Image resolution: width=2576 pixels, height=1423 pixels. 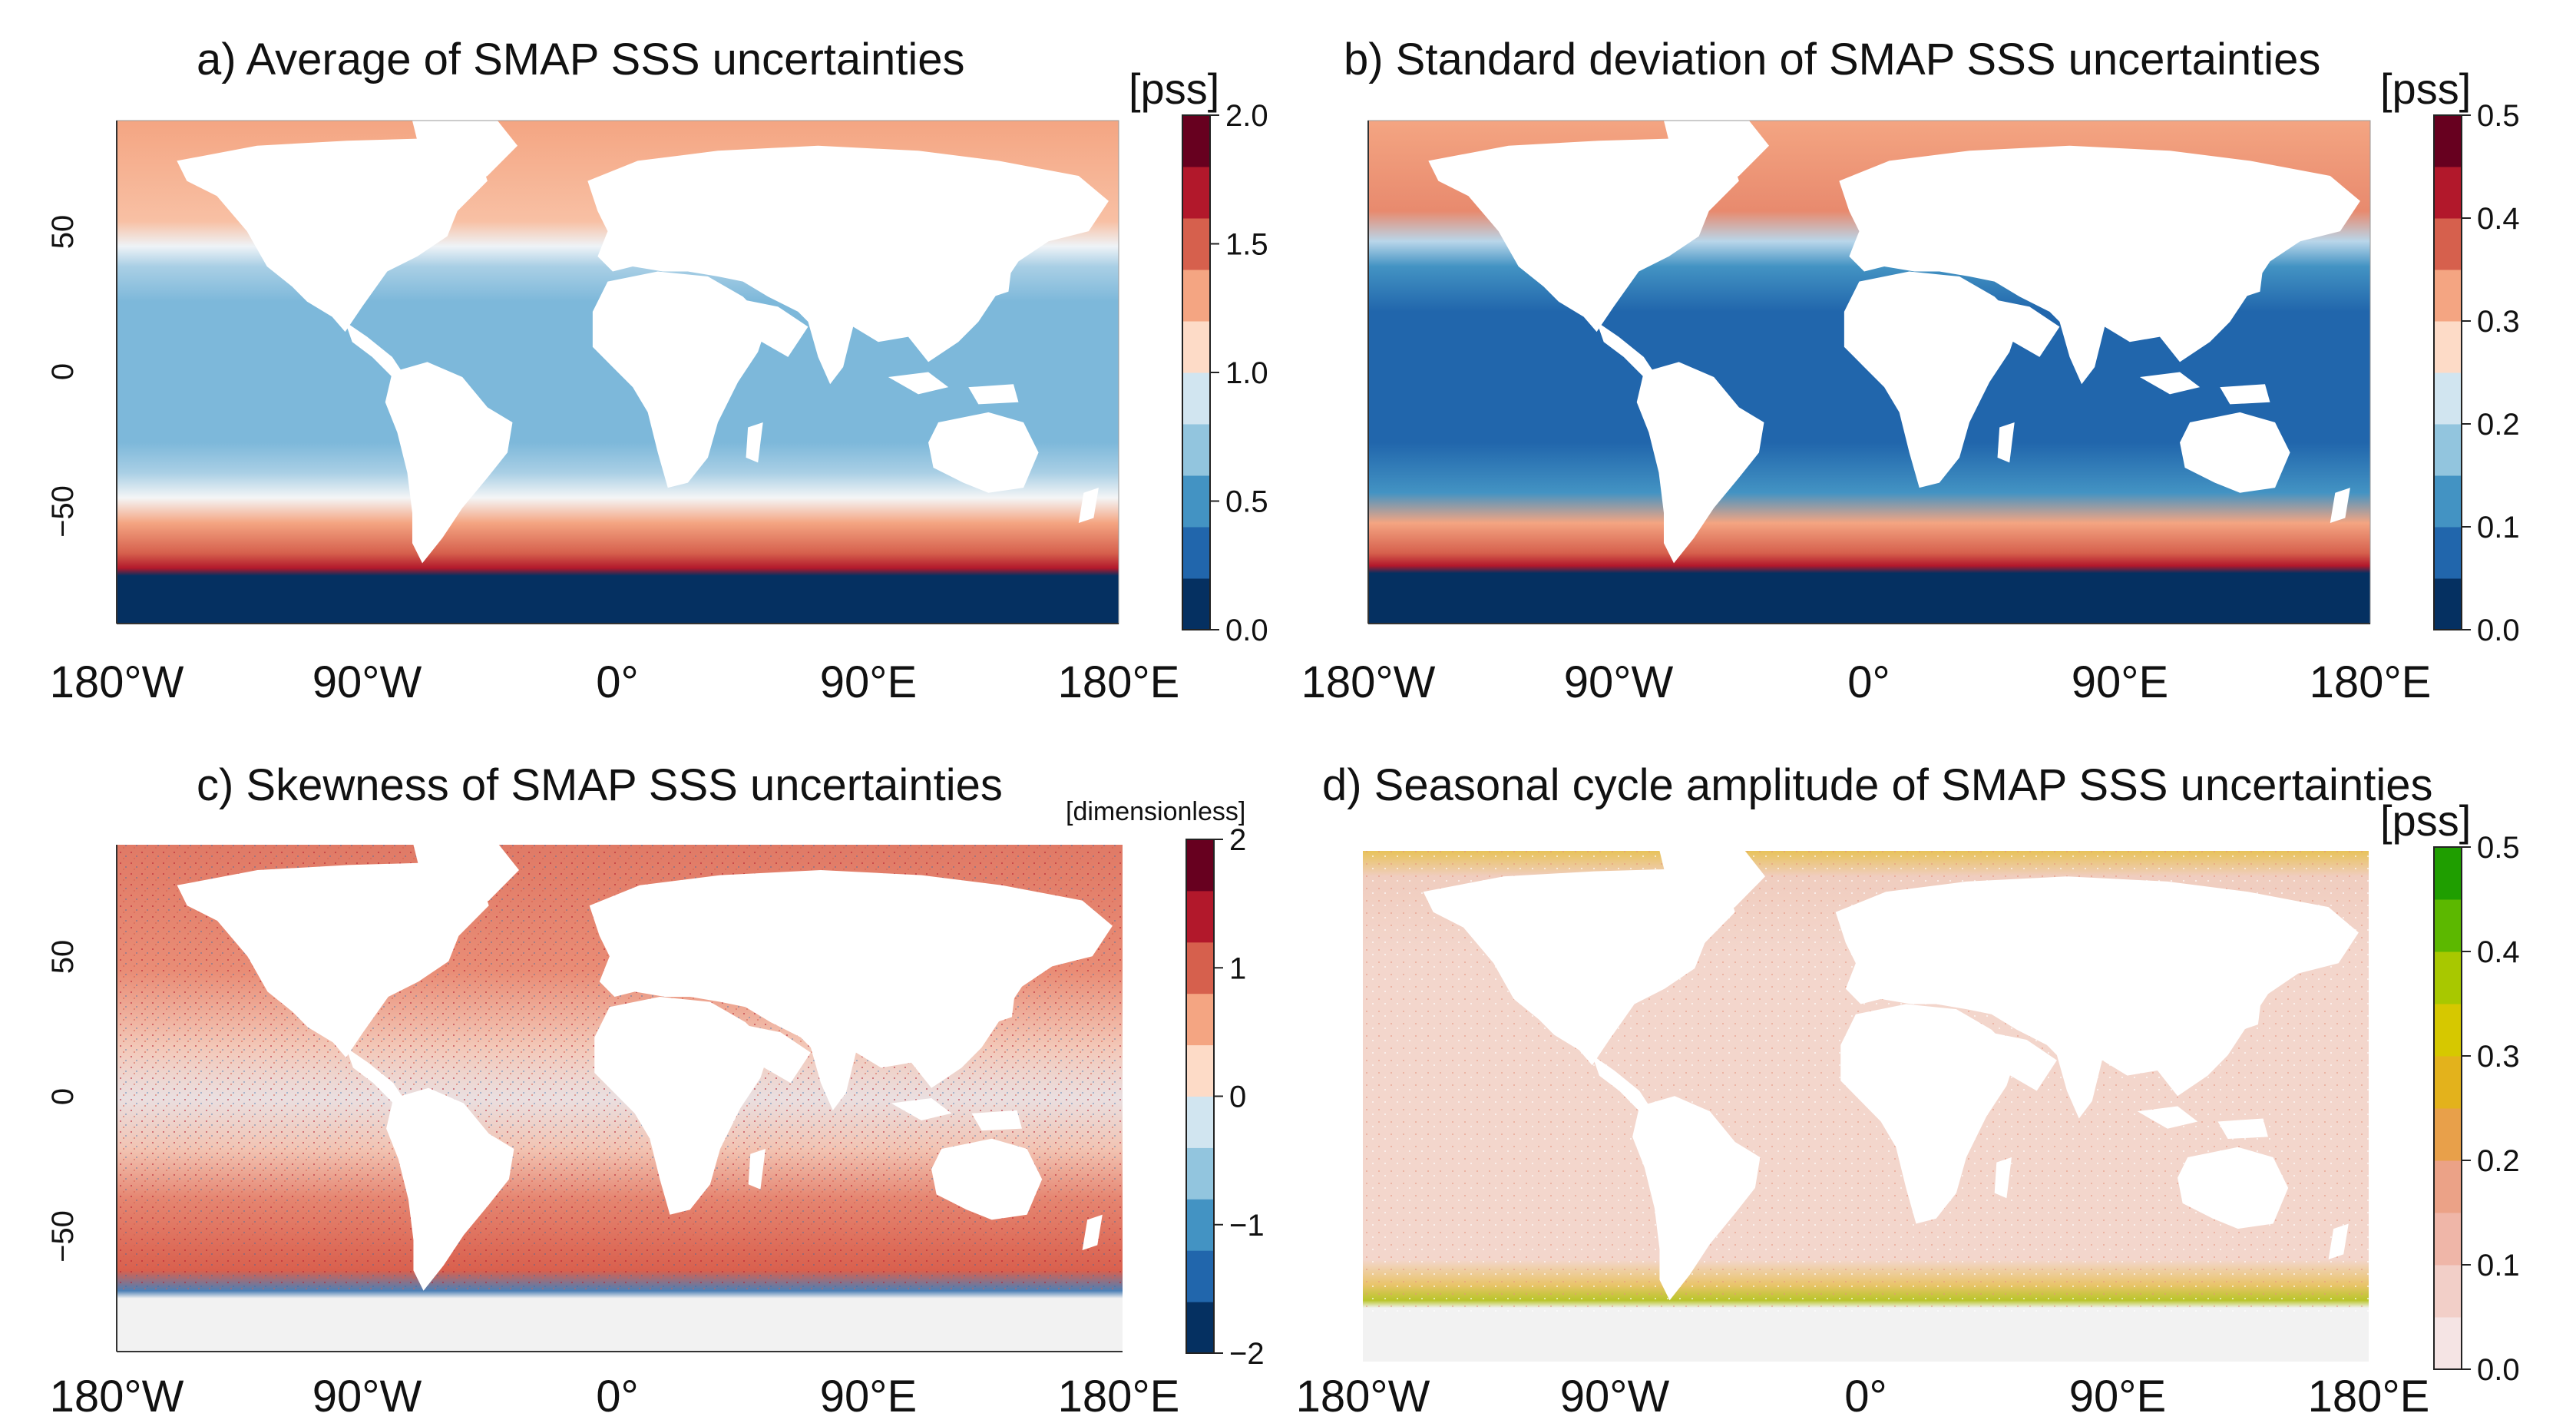 I want to click on panel-c-x-ticks: 180°W 90°W 0° 90°E 180°E, so click(x=615, y=1397).